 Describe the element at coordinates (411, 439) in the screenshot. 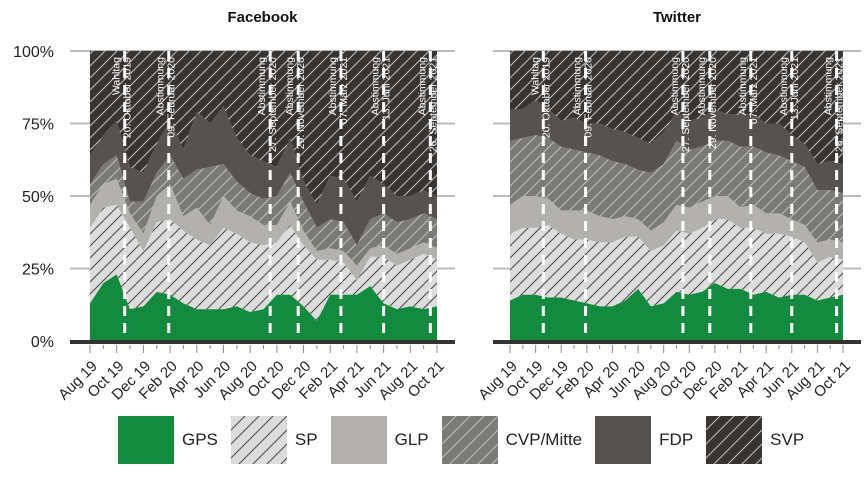

I see `legend-label-glp: GLP` at that location.